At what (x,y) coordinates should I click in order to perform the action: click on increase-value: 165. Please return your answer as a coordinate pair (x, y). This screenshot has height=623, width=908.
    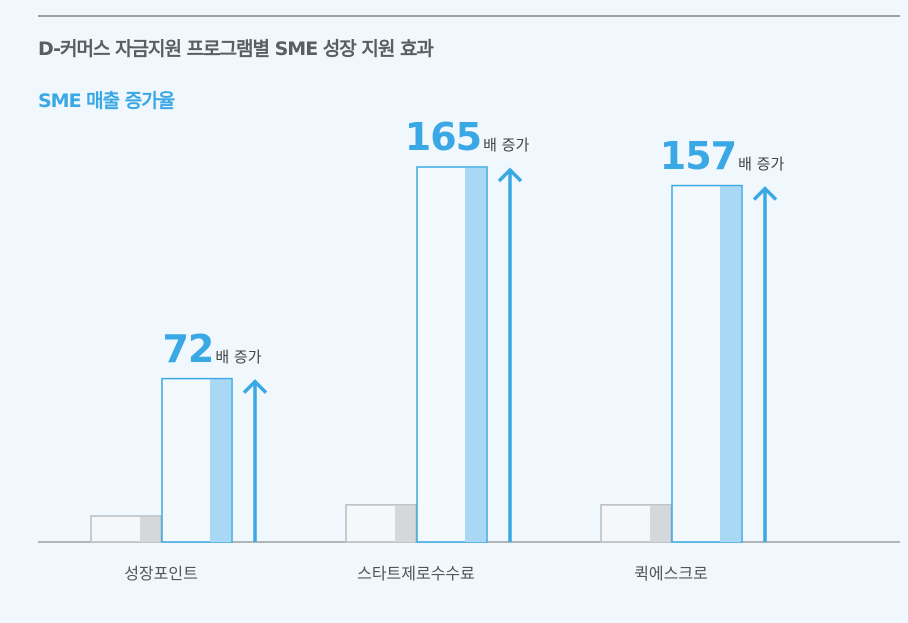
    Looking at the image, I should click on (443, 137).